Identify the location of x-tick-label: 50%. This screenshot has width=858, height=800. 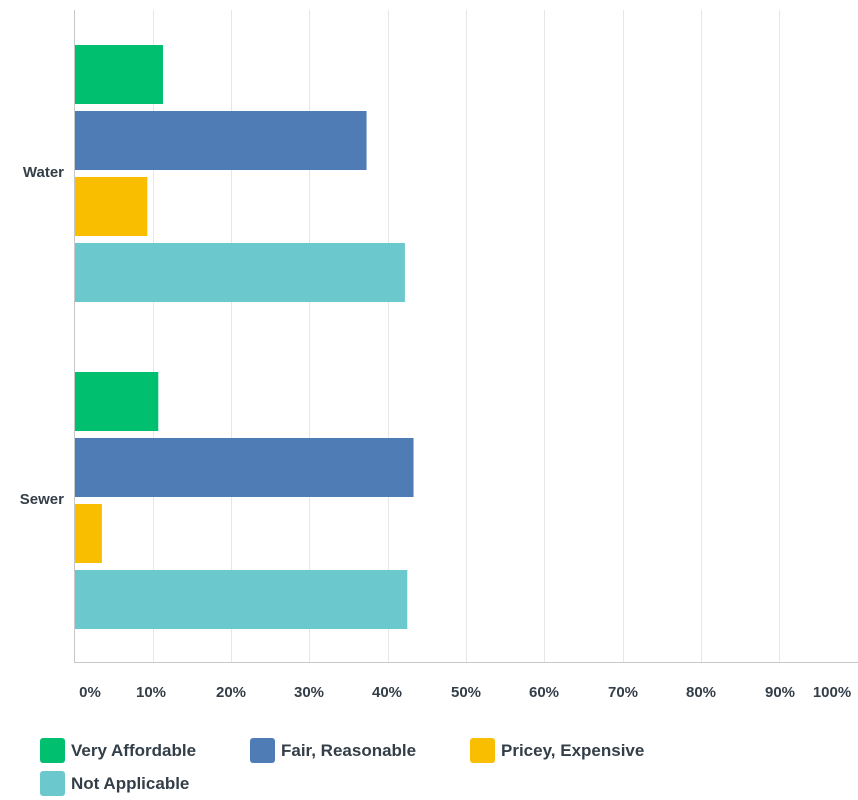
(466, 692).